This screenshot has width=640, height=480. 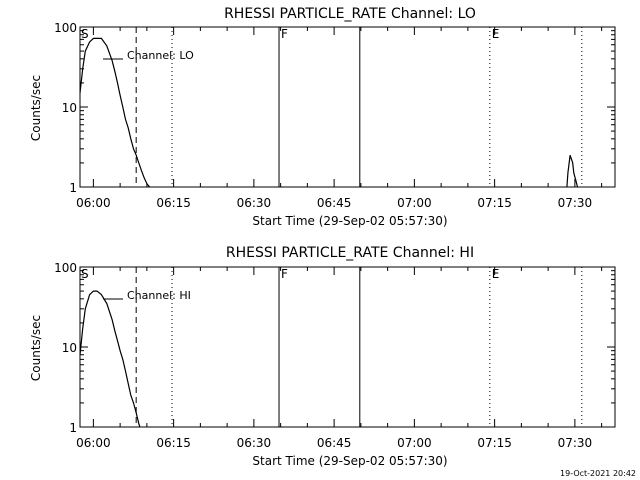 What do you see at coordinates (159, 295) in the screenshot?
I see `legend-label: Channel: HI` at bounding box center [159, 295].